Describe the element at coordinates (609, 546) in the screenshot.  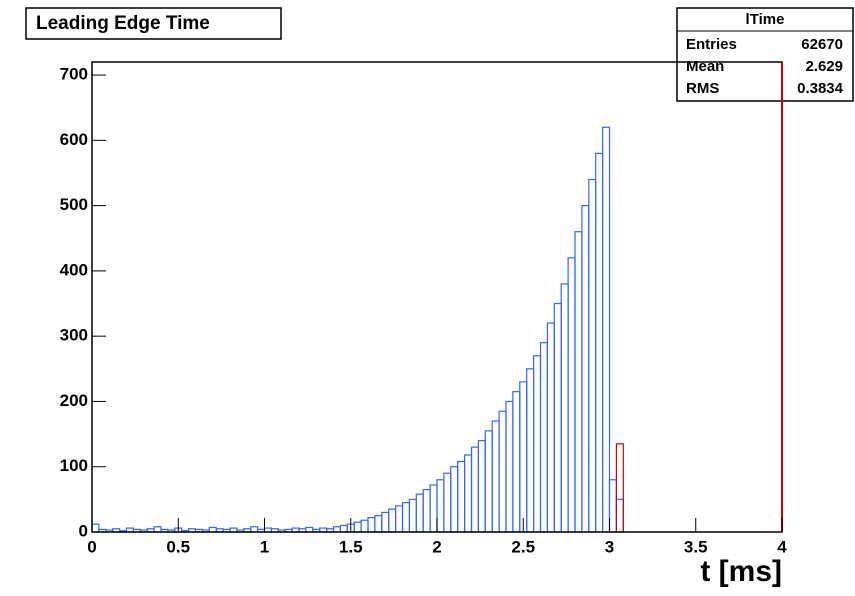
I see `x-tick-label: 3` at that location.